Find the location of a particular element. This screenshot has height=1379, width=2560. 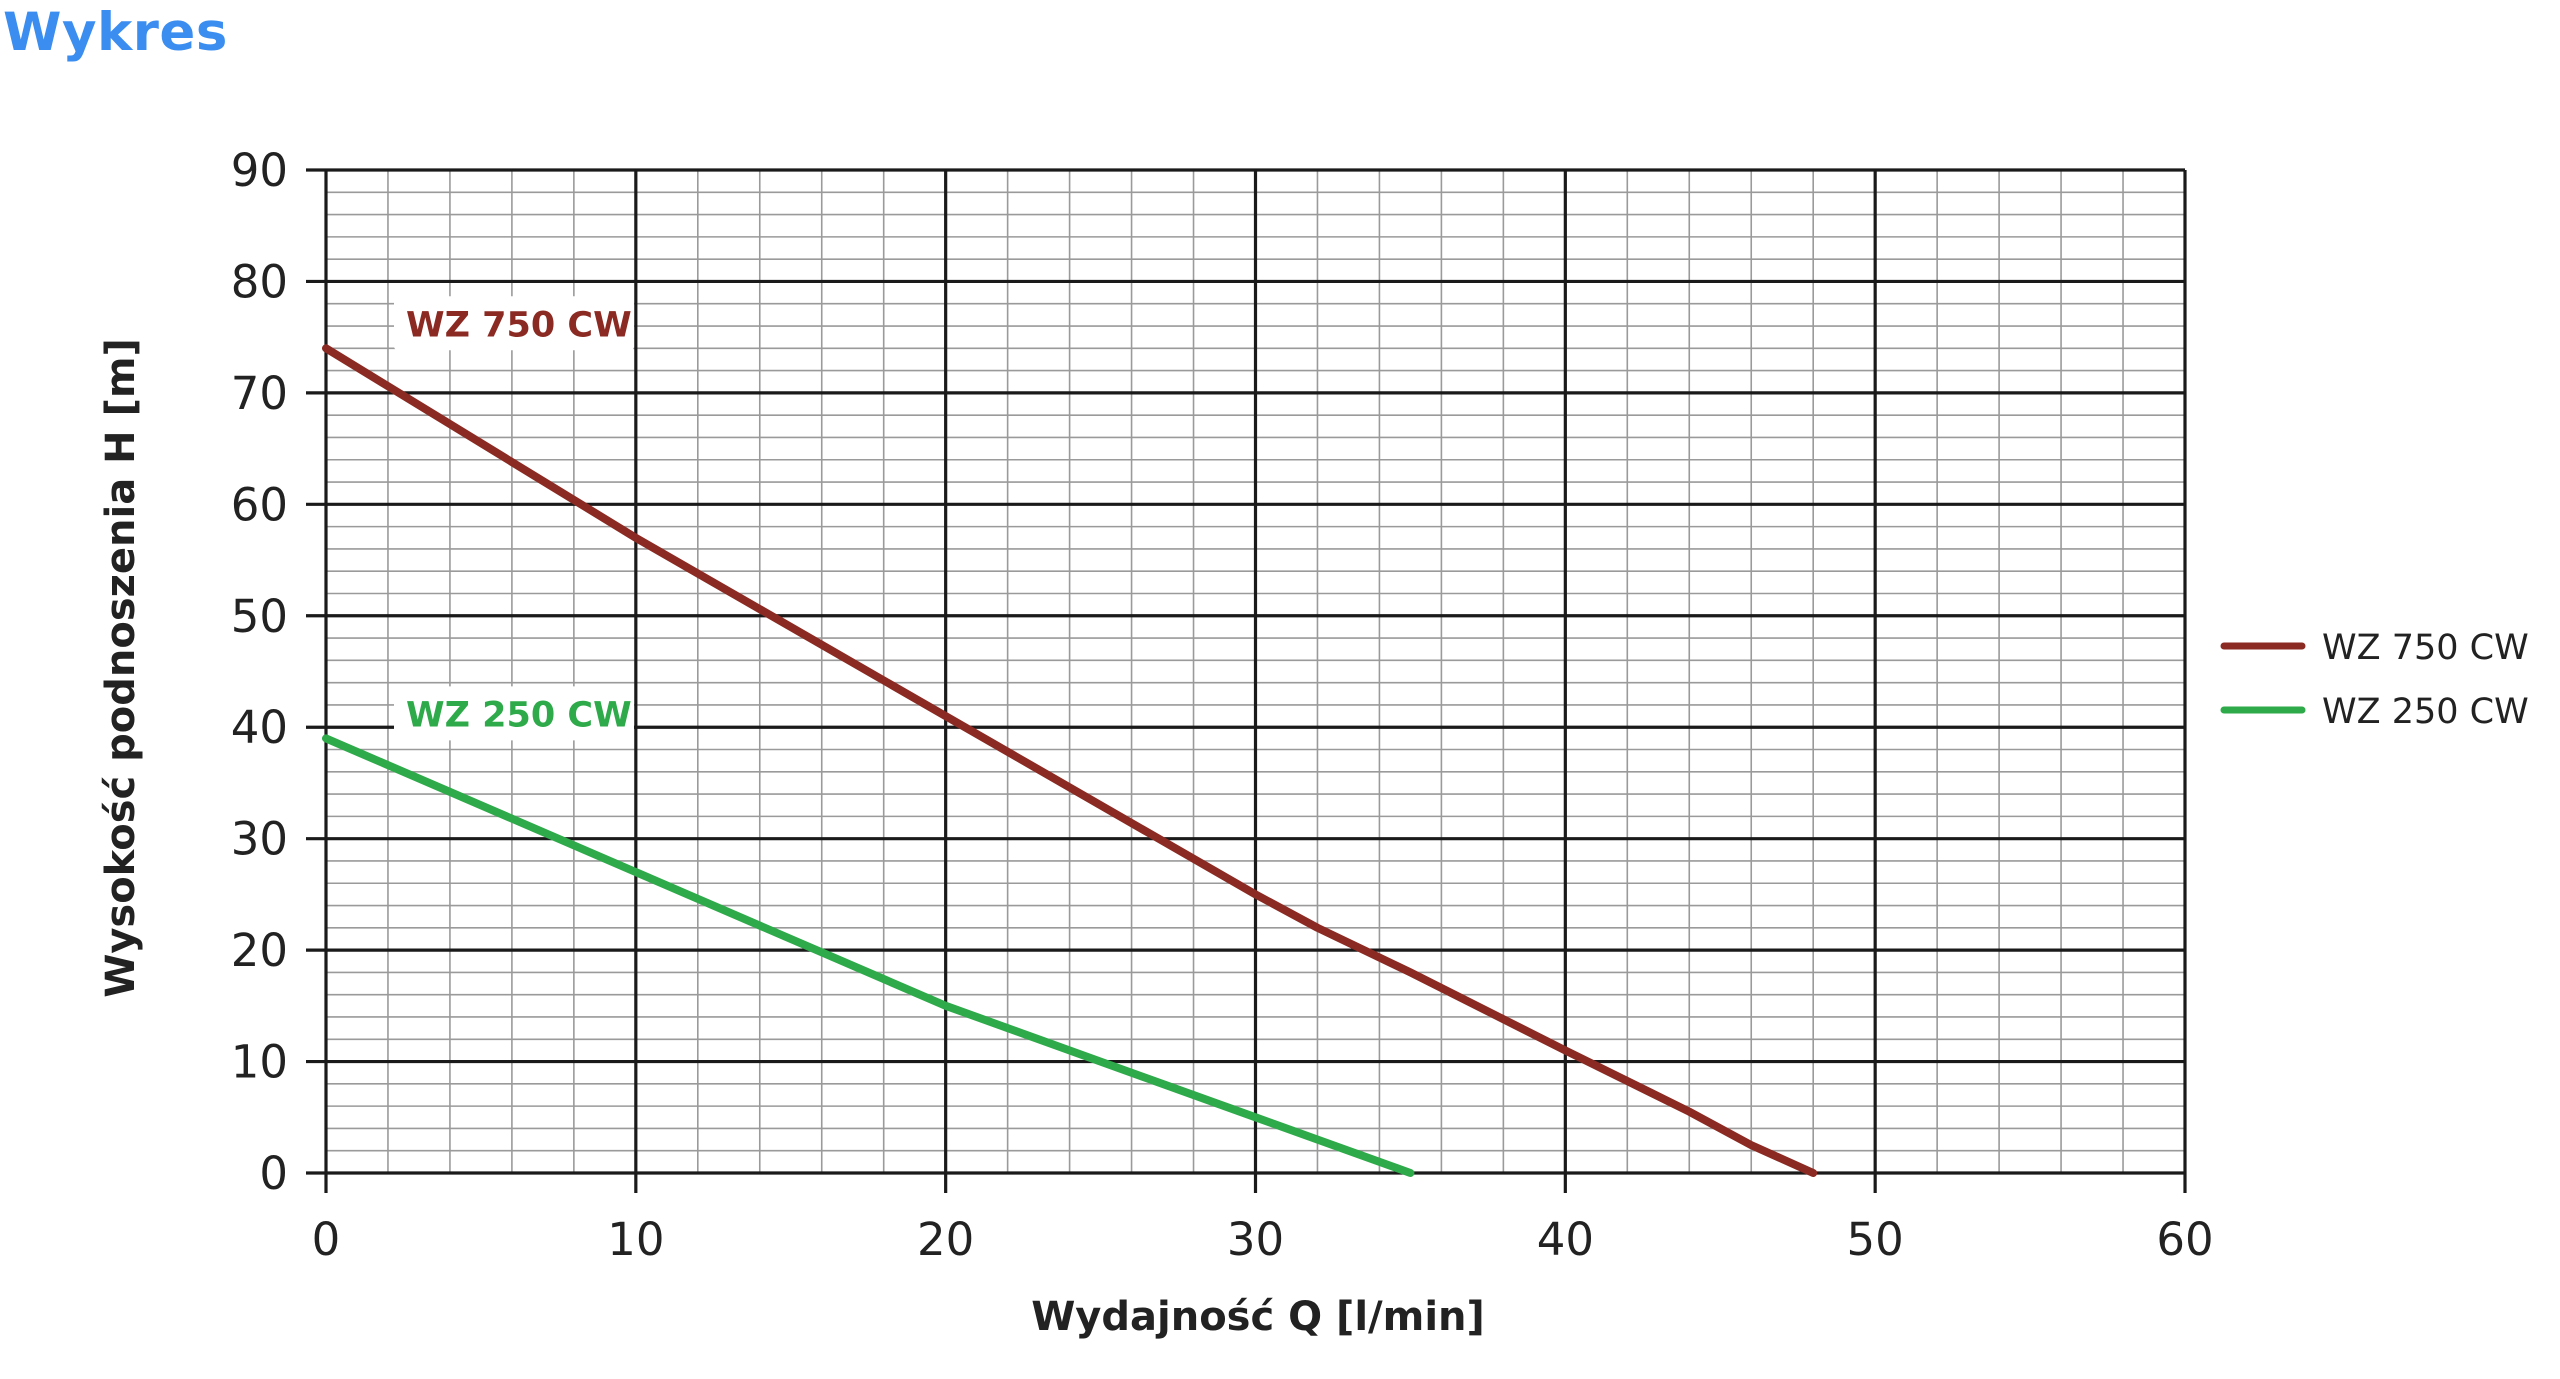

legend: WZ 750 CW WZ 250 CW is located at coordinates (2374, 680).